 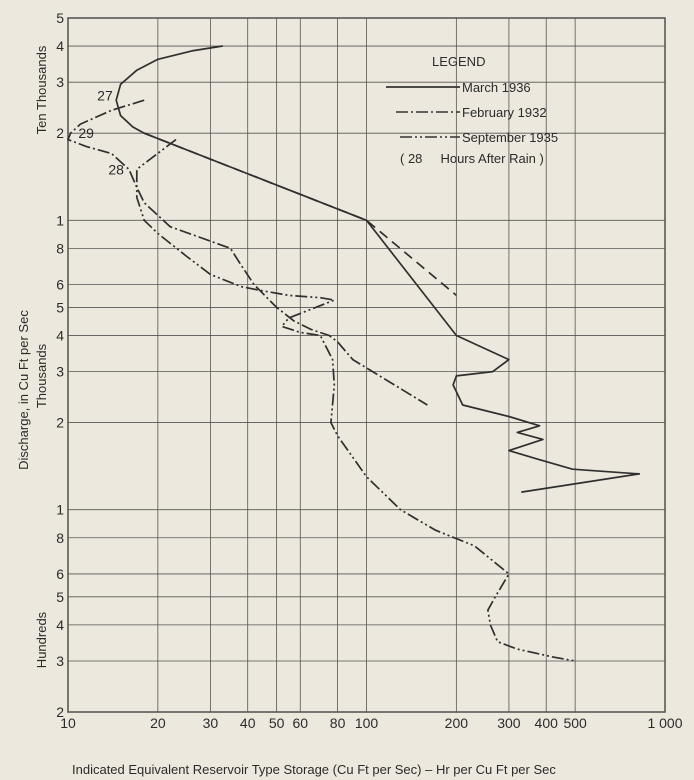 I want to click on legend-label-march-1936: March 1936, so click(x=496, y=87).